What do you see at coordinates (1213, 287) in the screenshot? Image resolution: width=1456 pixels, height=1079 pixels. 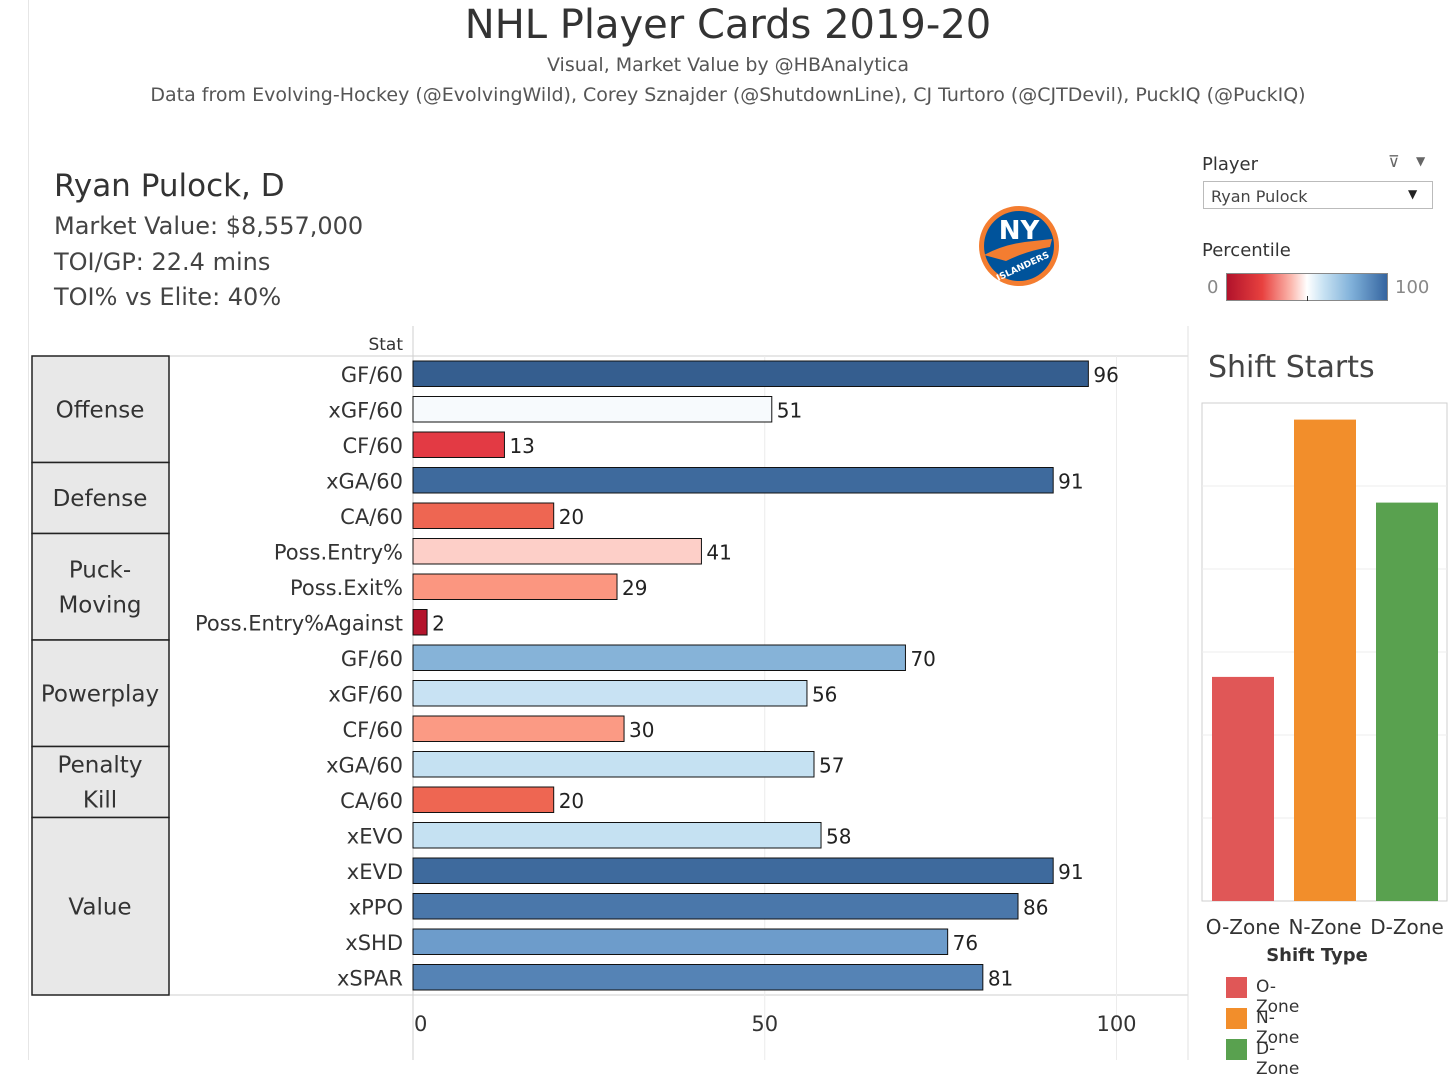 I see `percentile-min: 0` at bounding box center [1213, 287].